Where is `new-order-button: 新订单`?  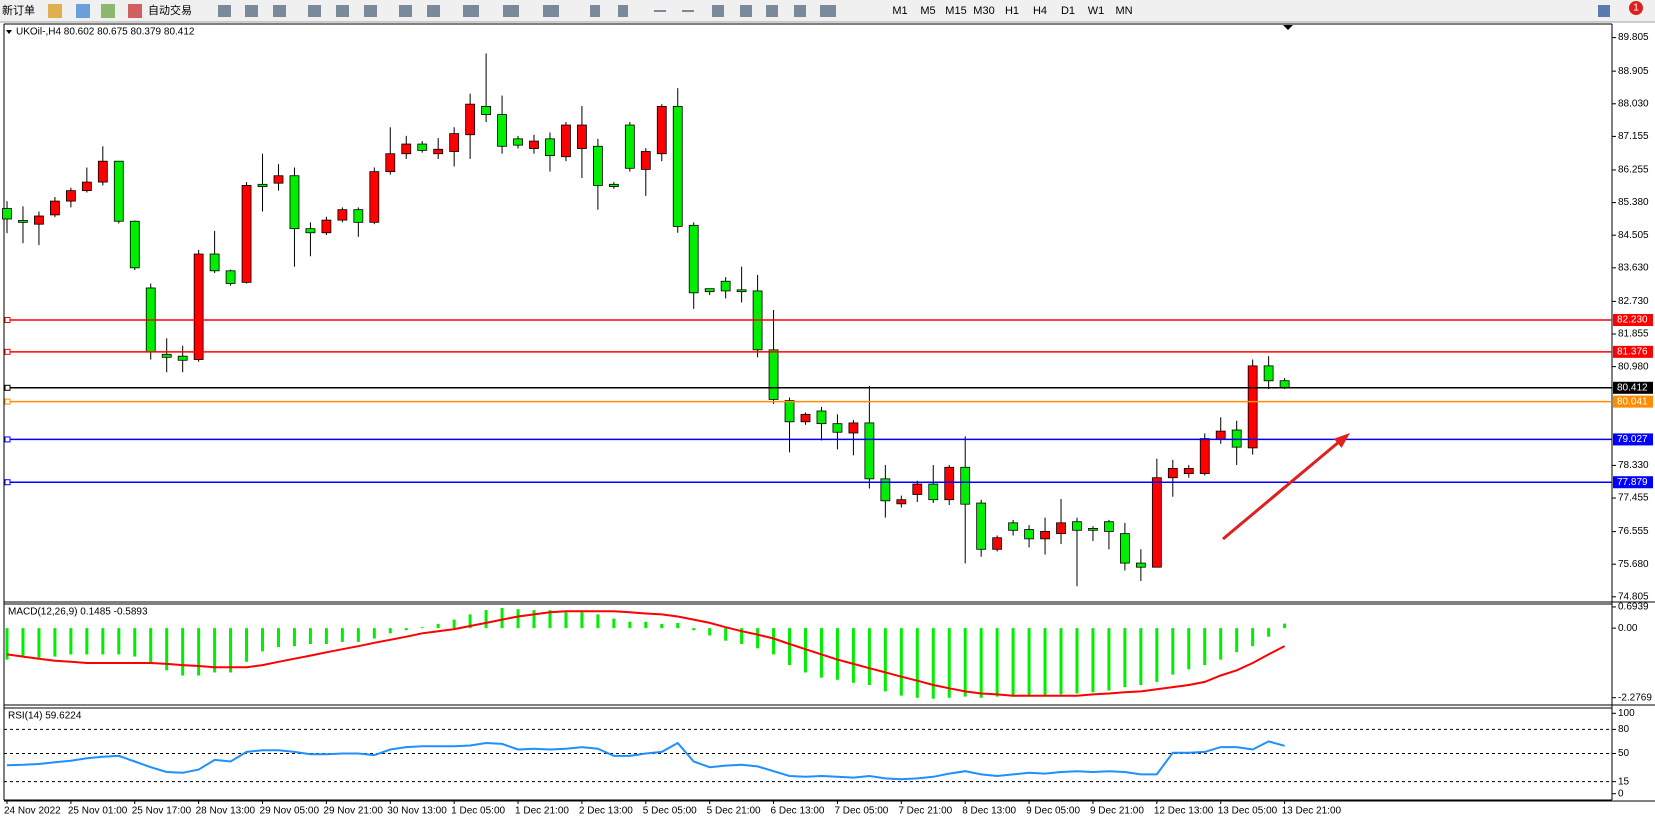 new-order-button: 新订单 is located at coordinates (18, 10).